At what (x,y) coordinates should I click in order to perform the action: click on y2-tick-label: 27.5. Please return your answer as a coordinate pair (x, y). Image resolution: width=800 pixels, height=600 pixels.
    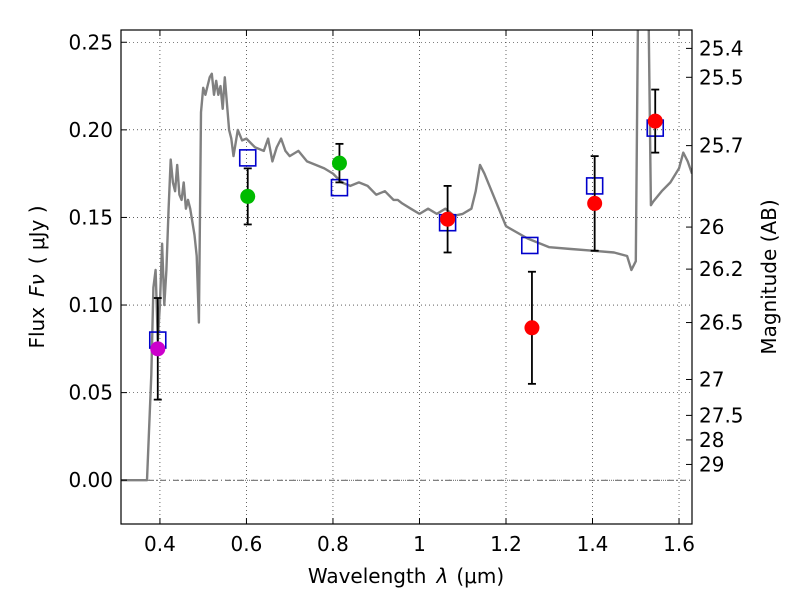
    Looking at the image, I should click on (721, 415).